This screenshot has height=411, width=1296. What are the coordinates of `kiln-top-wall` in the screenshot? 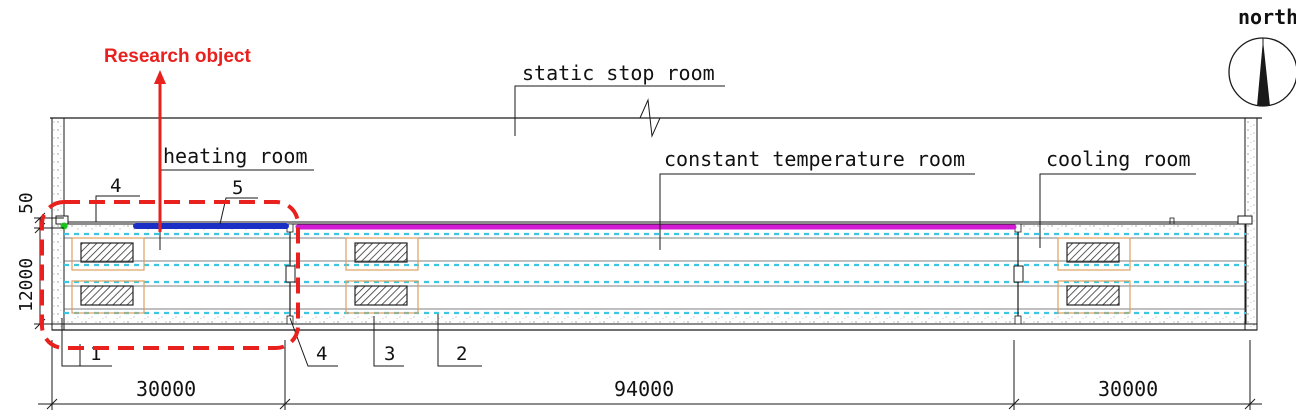 It's located at (654, 220).